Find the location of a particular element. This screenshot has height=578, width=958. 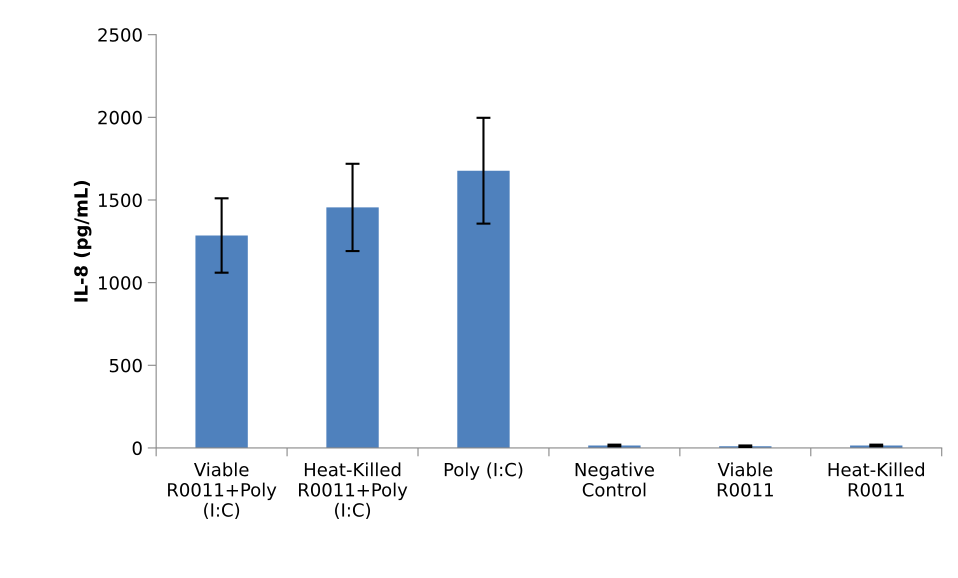

x-tick-label: Poly (I:C) is located at coordinates (483, 471).